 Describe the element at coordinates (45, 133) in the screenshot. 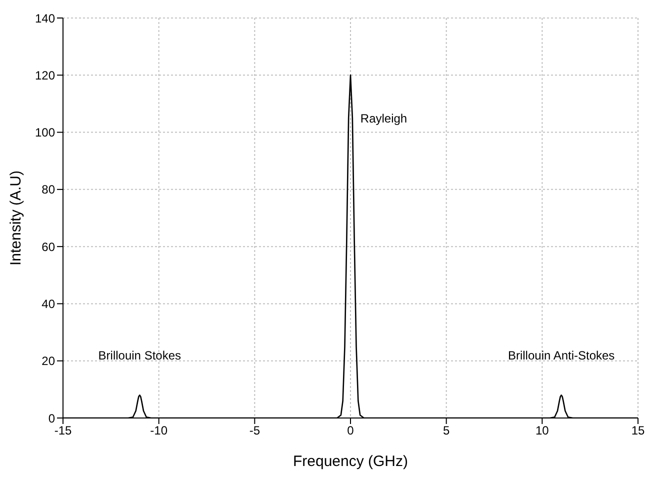

I see `y-tick-label: 100` at that location.